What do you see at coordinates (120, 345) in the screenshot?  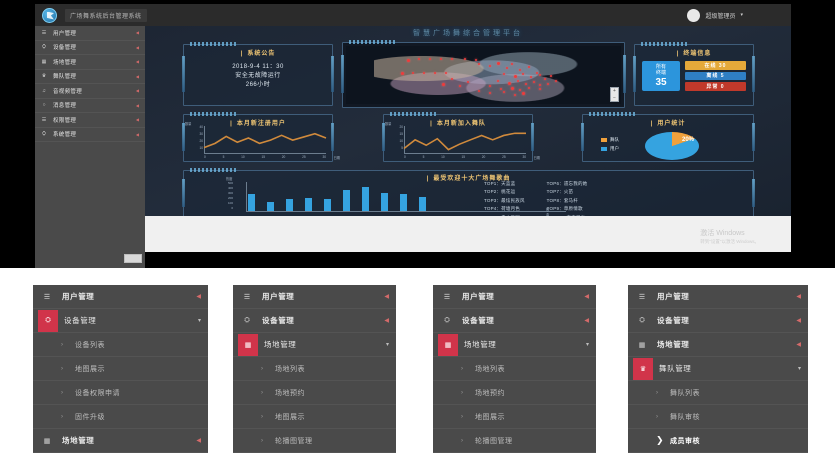 I see `submenu-item-3: › 设备列表` at bounding box center [120, 345].